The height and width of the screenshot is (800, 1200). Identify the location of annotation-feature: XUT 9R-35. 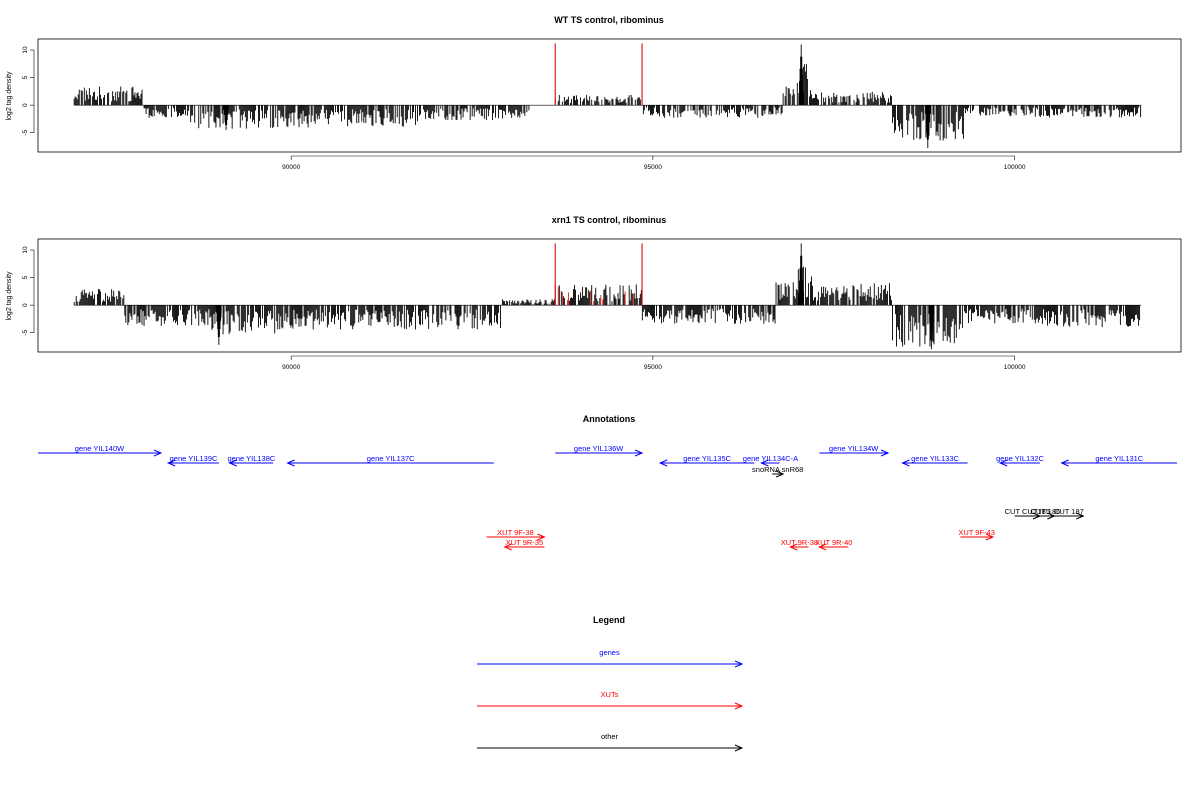
(524, 544).